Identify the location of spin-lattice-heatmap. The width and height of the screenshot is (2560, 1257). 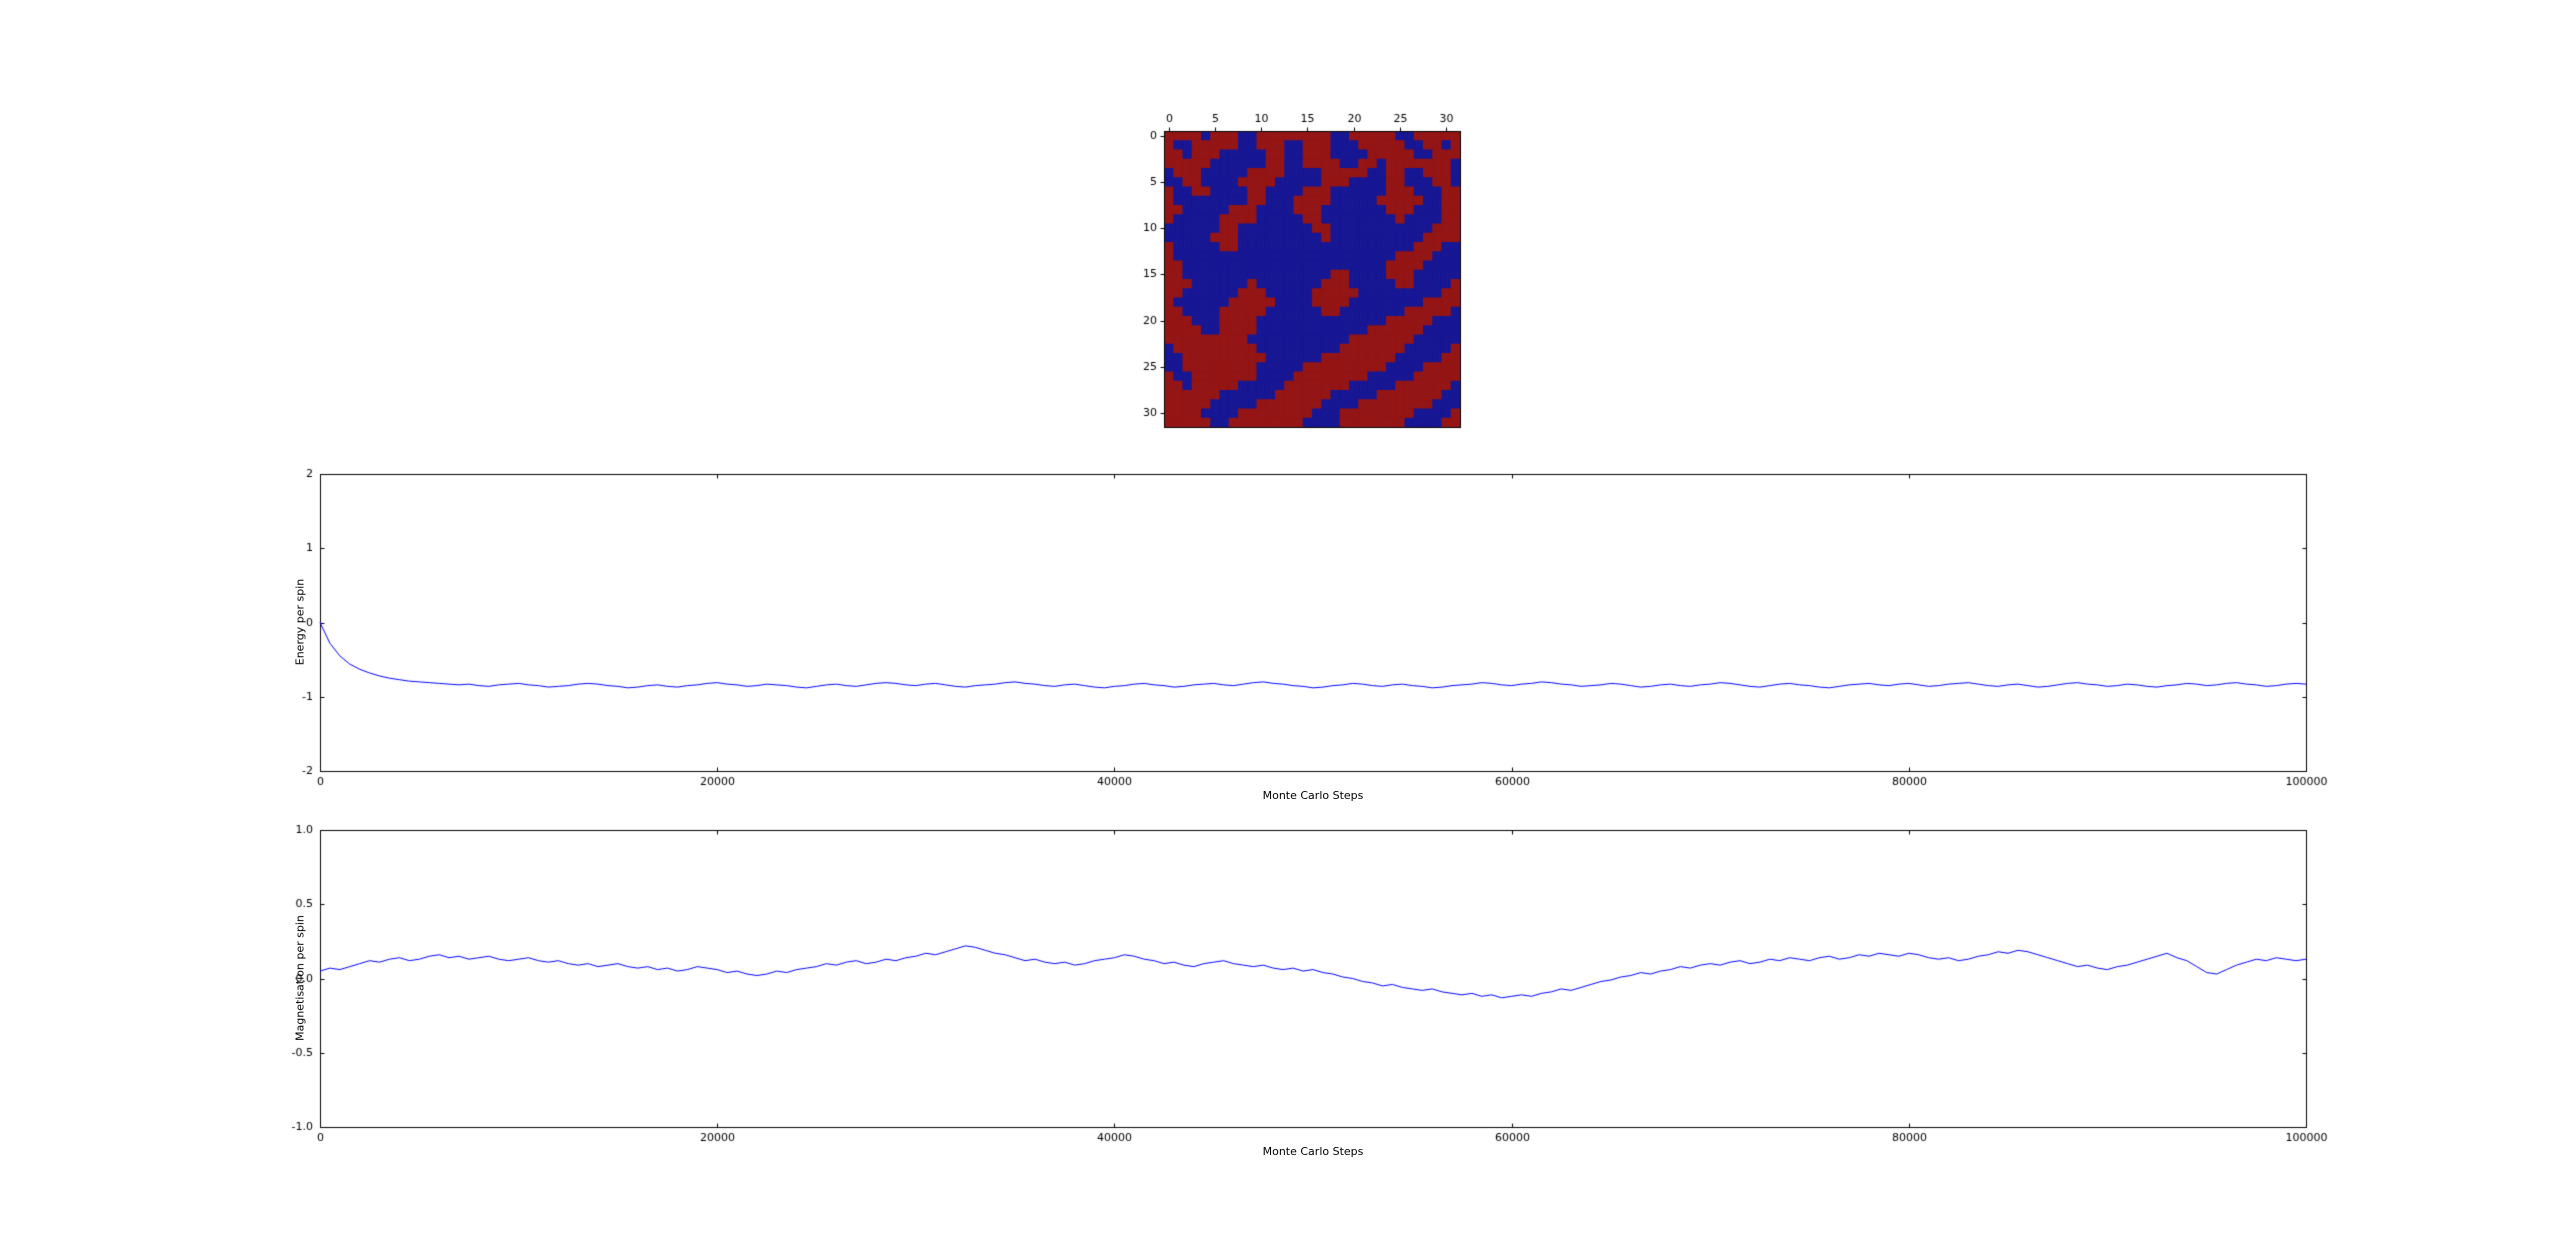
(1300, 270).